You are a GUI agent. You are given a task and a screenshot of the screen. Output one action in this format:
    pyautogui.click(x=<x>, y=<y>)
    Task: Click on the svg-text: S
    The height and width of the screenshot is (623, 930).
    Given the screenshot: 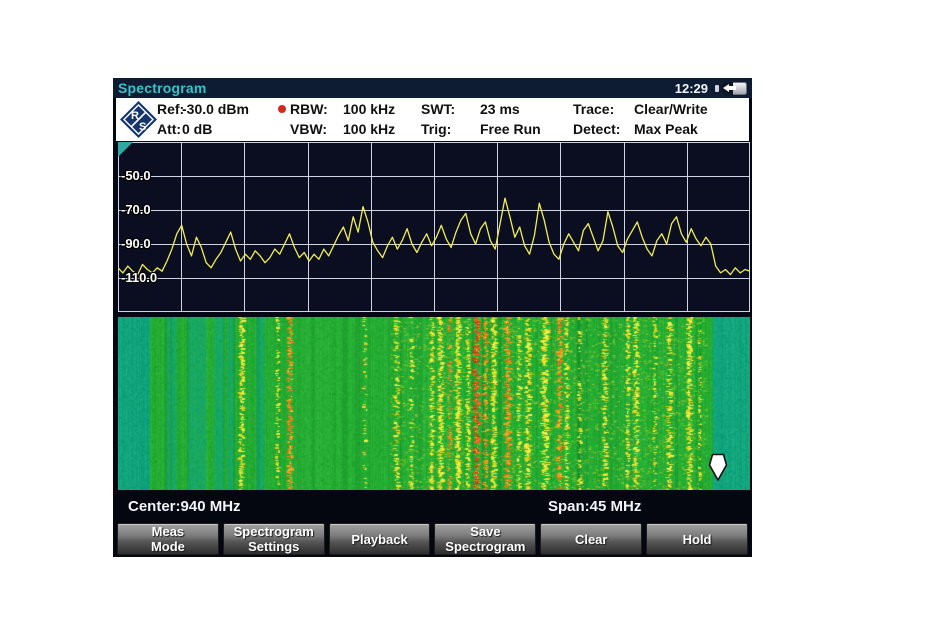 What is the action you would take?
    pyautogui.click(x=142, y=127)
    